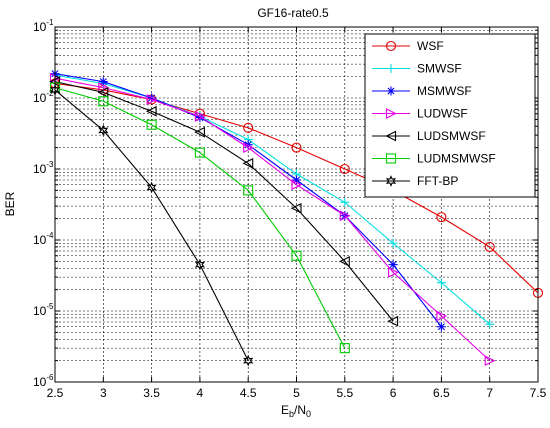 The width and height of the screenshot is (550, 428). What do you see at coordinates (415, 181) in the screenshot?
I see `legend-item: FFT-BP` at bounding box center [415, 181].